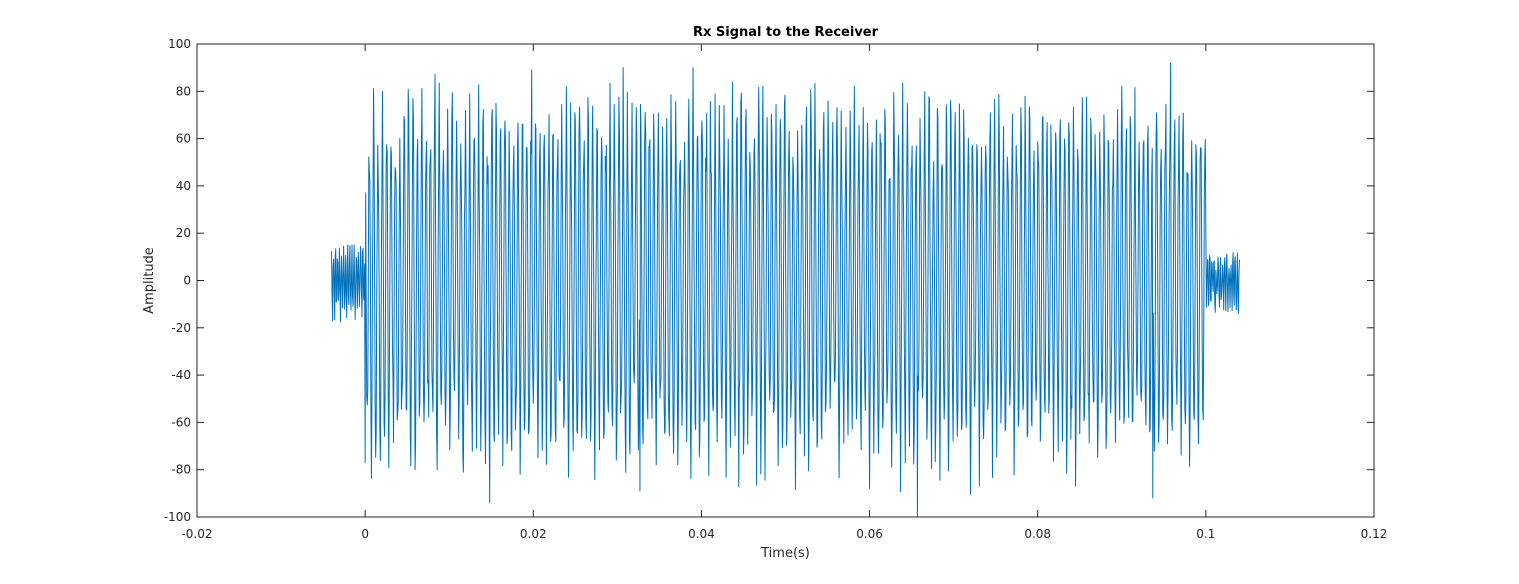 The width and height of the screenshot is (1519, 584). I want to click on x-axis-label: Time(s), so click(785, 553).